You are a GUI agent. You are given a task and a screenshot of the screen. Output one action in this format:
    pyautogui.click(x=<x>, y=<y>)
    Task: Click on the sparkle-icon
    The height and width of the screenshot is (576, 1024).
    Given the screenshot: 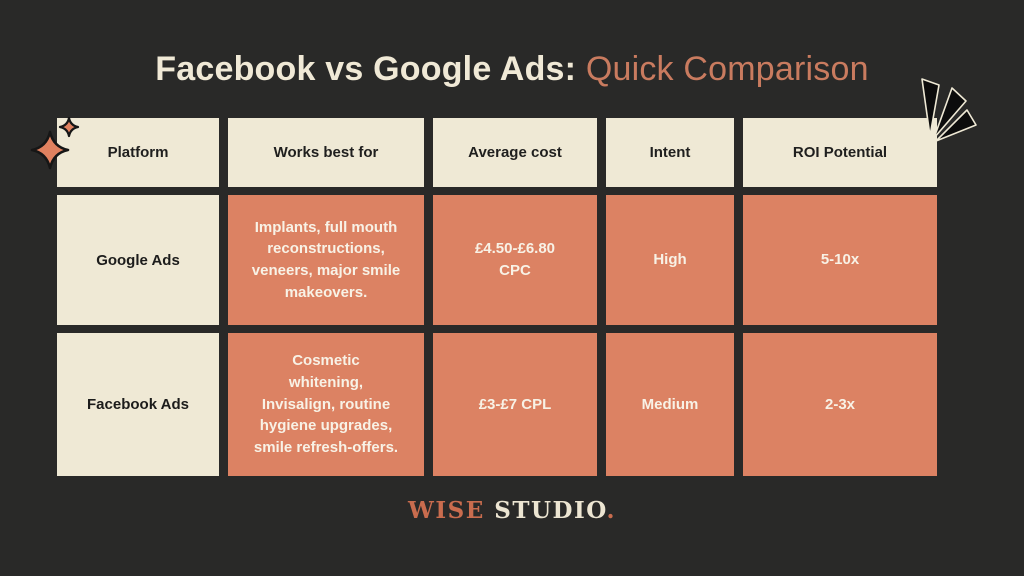 What is the action you would take?
    pyautogui.click(x=55, y=143)
    